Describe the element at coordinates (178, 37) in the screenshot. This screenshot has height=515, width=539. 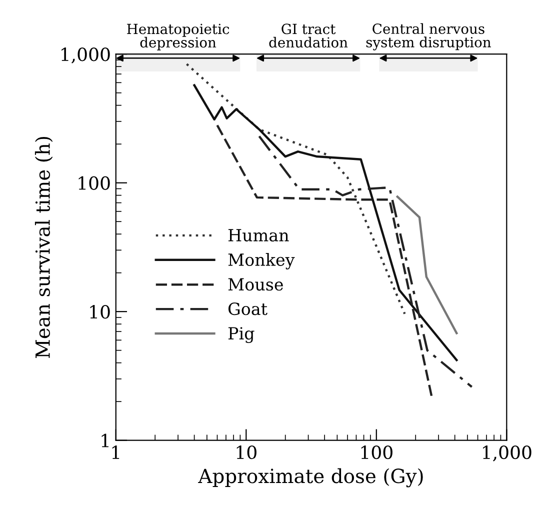
I see `band-label: Hematopoietic depression` at that location.